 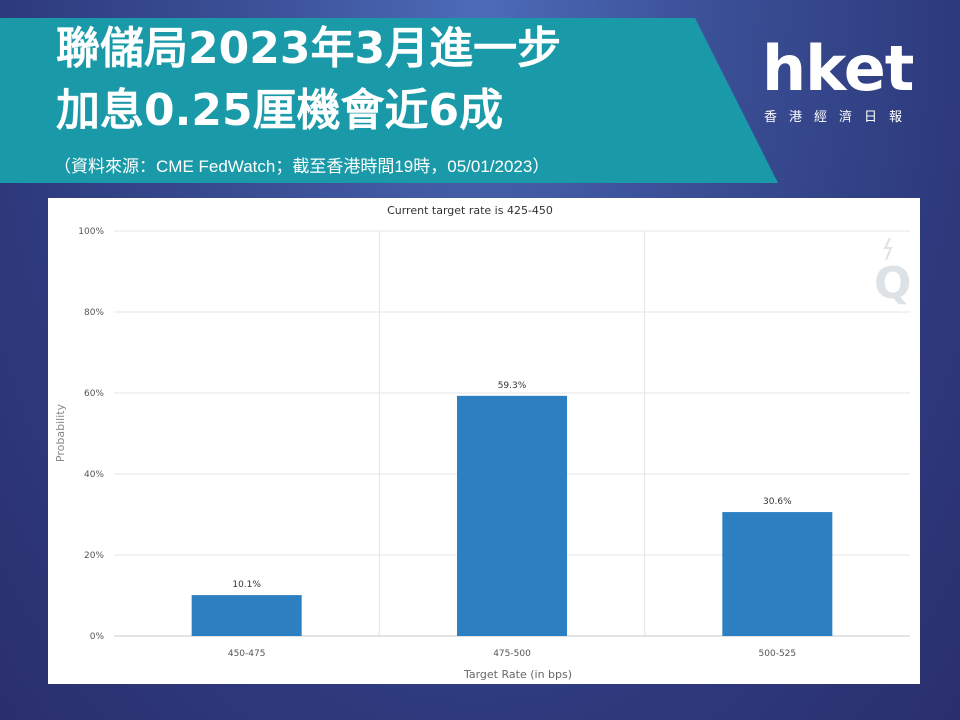 What do you see at coordinates (97, 637) in the screenshot?
I see `y-tick-label: 0%` at bounding box center [97, 637].